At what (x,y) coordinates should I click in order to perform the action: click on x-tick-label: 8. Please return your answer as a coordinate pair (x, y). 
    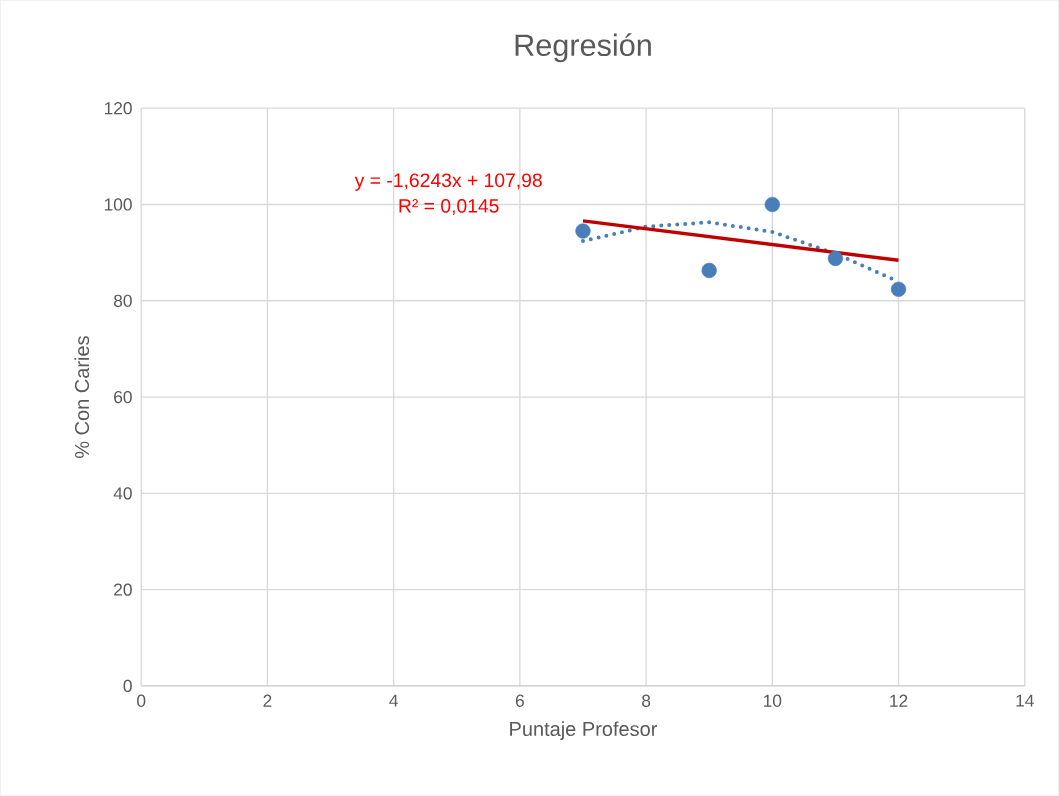
    Looking at the image, I should click on (646, 700).